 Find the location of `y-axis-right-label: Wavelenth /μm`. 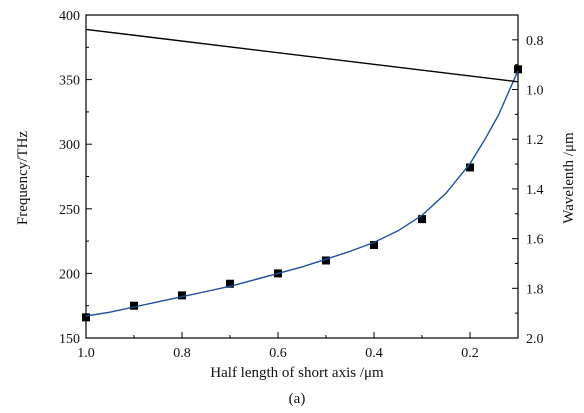

y-axis-right-label: Wavelenth /μm is located at coordinates (569, 178).